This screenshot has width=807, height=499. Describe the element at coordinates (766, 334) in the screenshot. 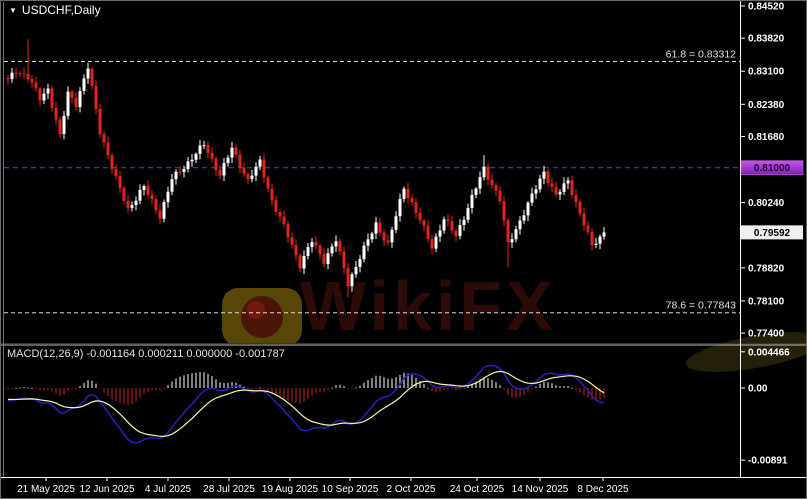

I see `price-tick-label: 0.77400` at that location.